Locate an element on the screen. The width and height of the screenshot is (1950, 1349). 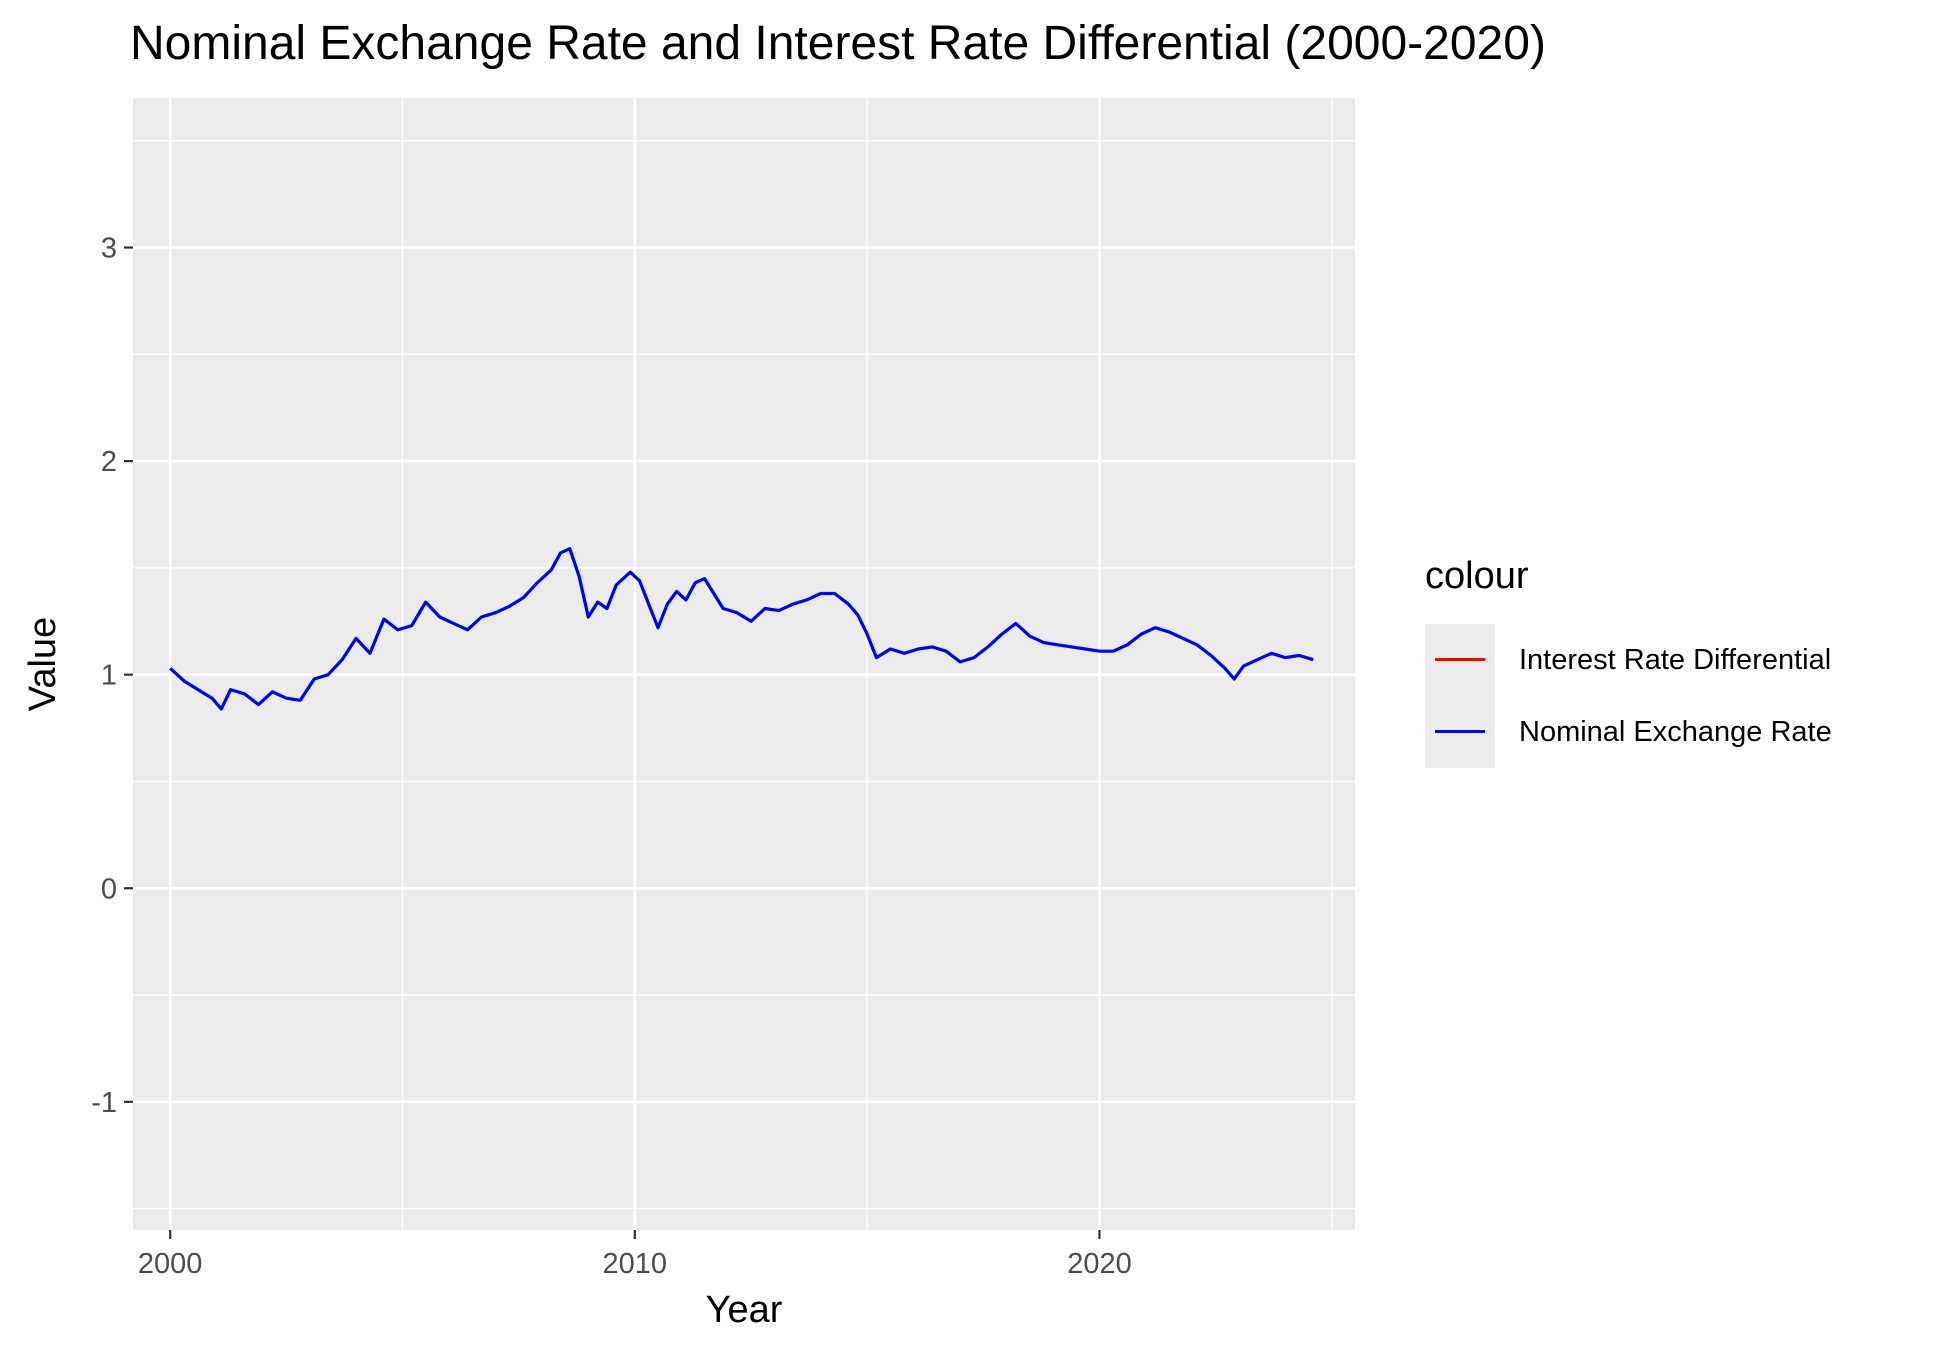
y-tick-label: 1 is located at coordinates (109, 676).